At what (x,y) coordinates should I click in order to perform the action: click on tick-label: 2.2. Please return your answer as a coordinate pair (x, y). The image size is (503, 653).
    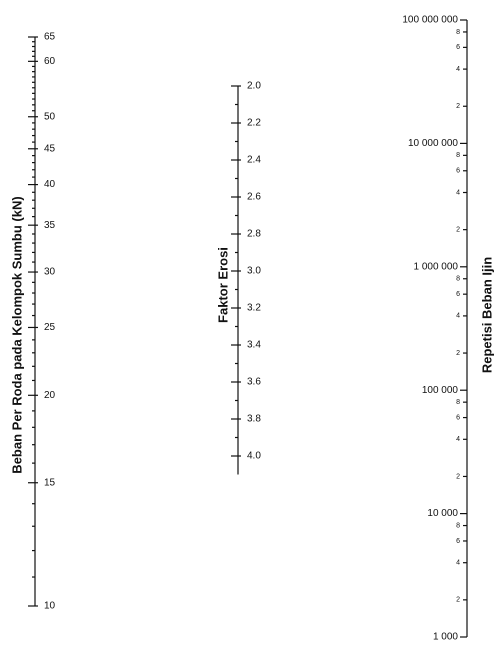
    Looking at the image, I should click on (254, 123).